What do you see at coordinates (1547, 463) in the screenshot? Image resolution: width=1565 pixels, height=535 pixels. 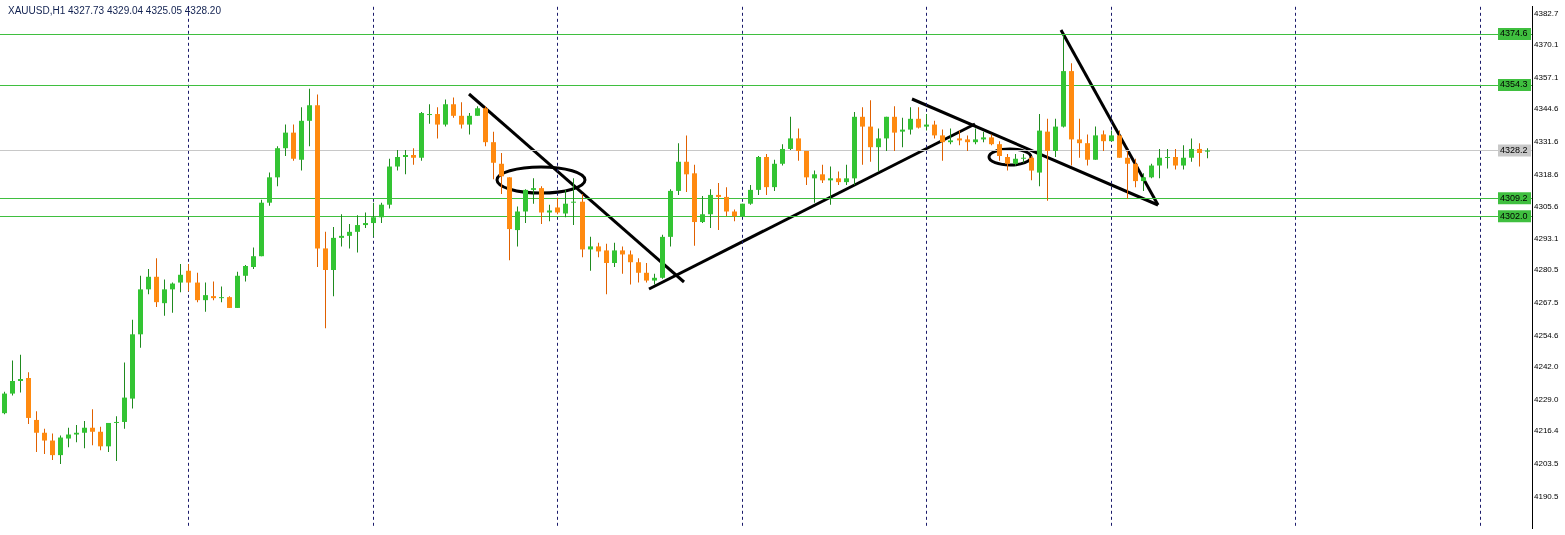 I see `y-tick-label: 4203.5` at bounding box center [1547, 463].